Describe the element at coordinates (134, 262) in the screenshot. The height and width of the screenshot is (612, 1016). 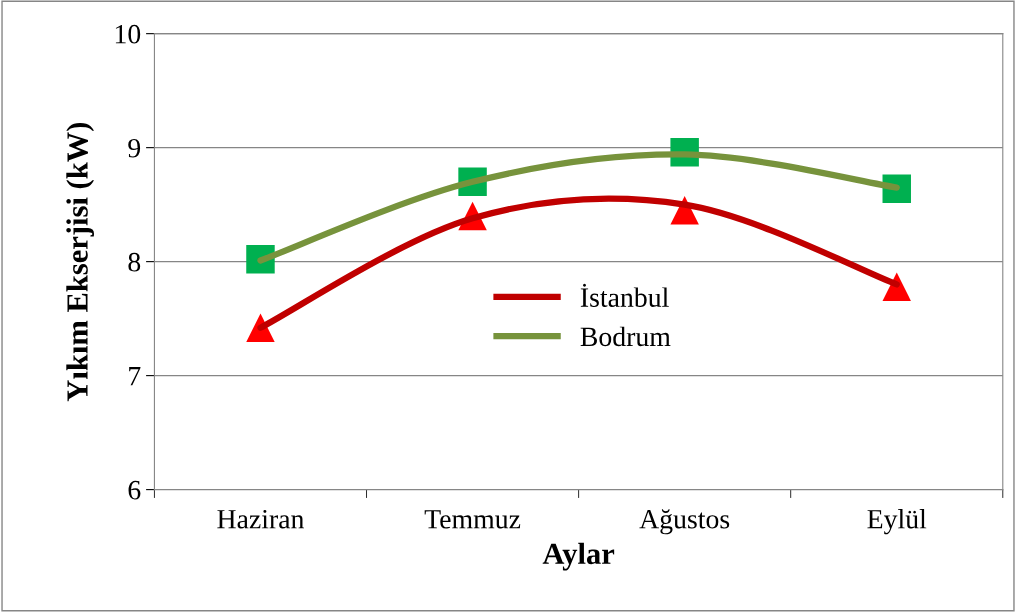
I see `y-tick-label: 8` at that location.